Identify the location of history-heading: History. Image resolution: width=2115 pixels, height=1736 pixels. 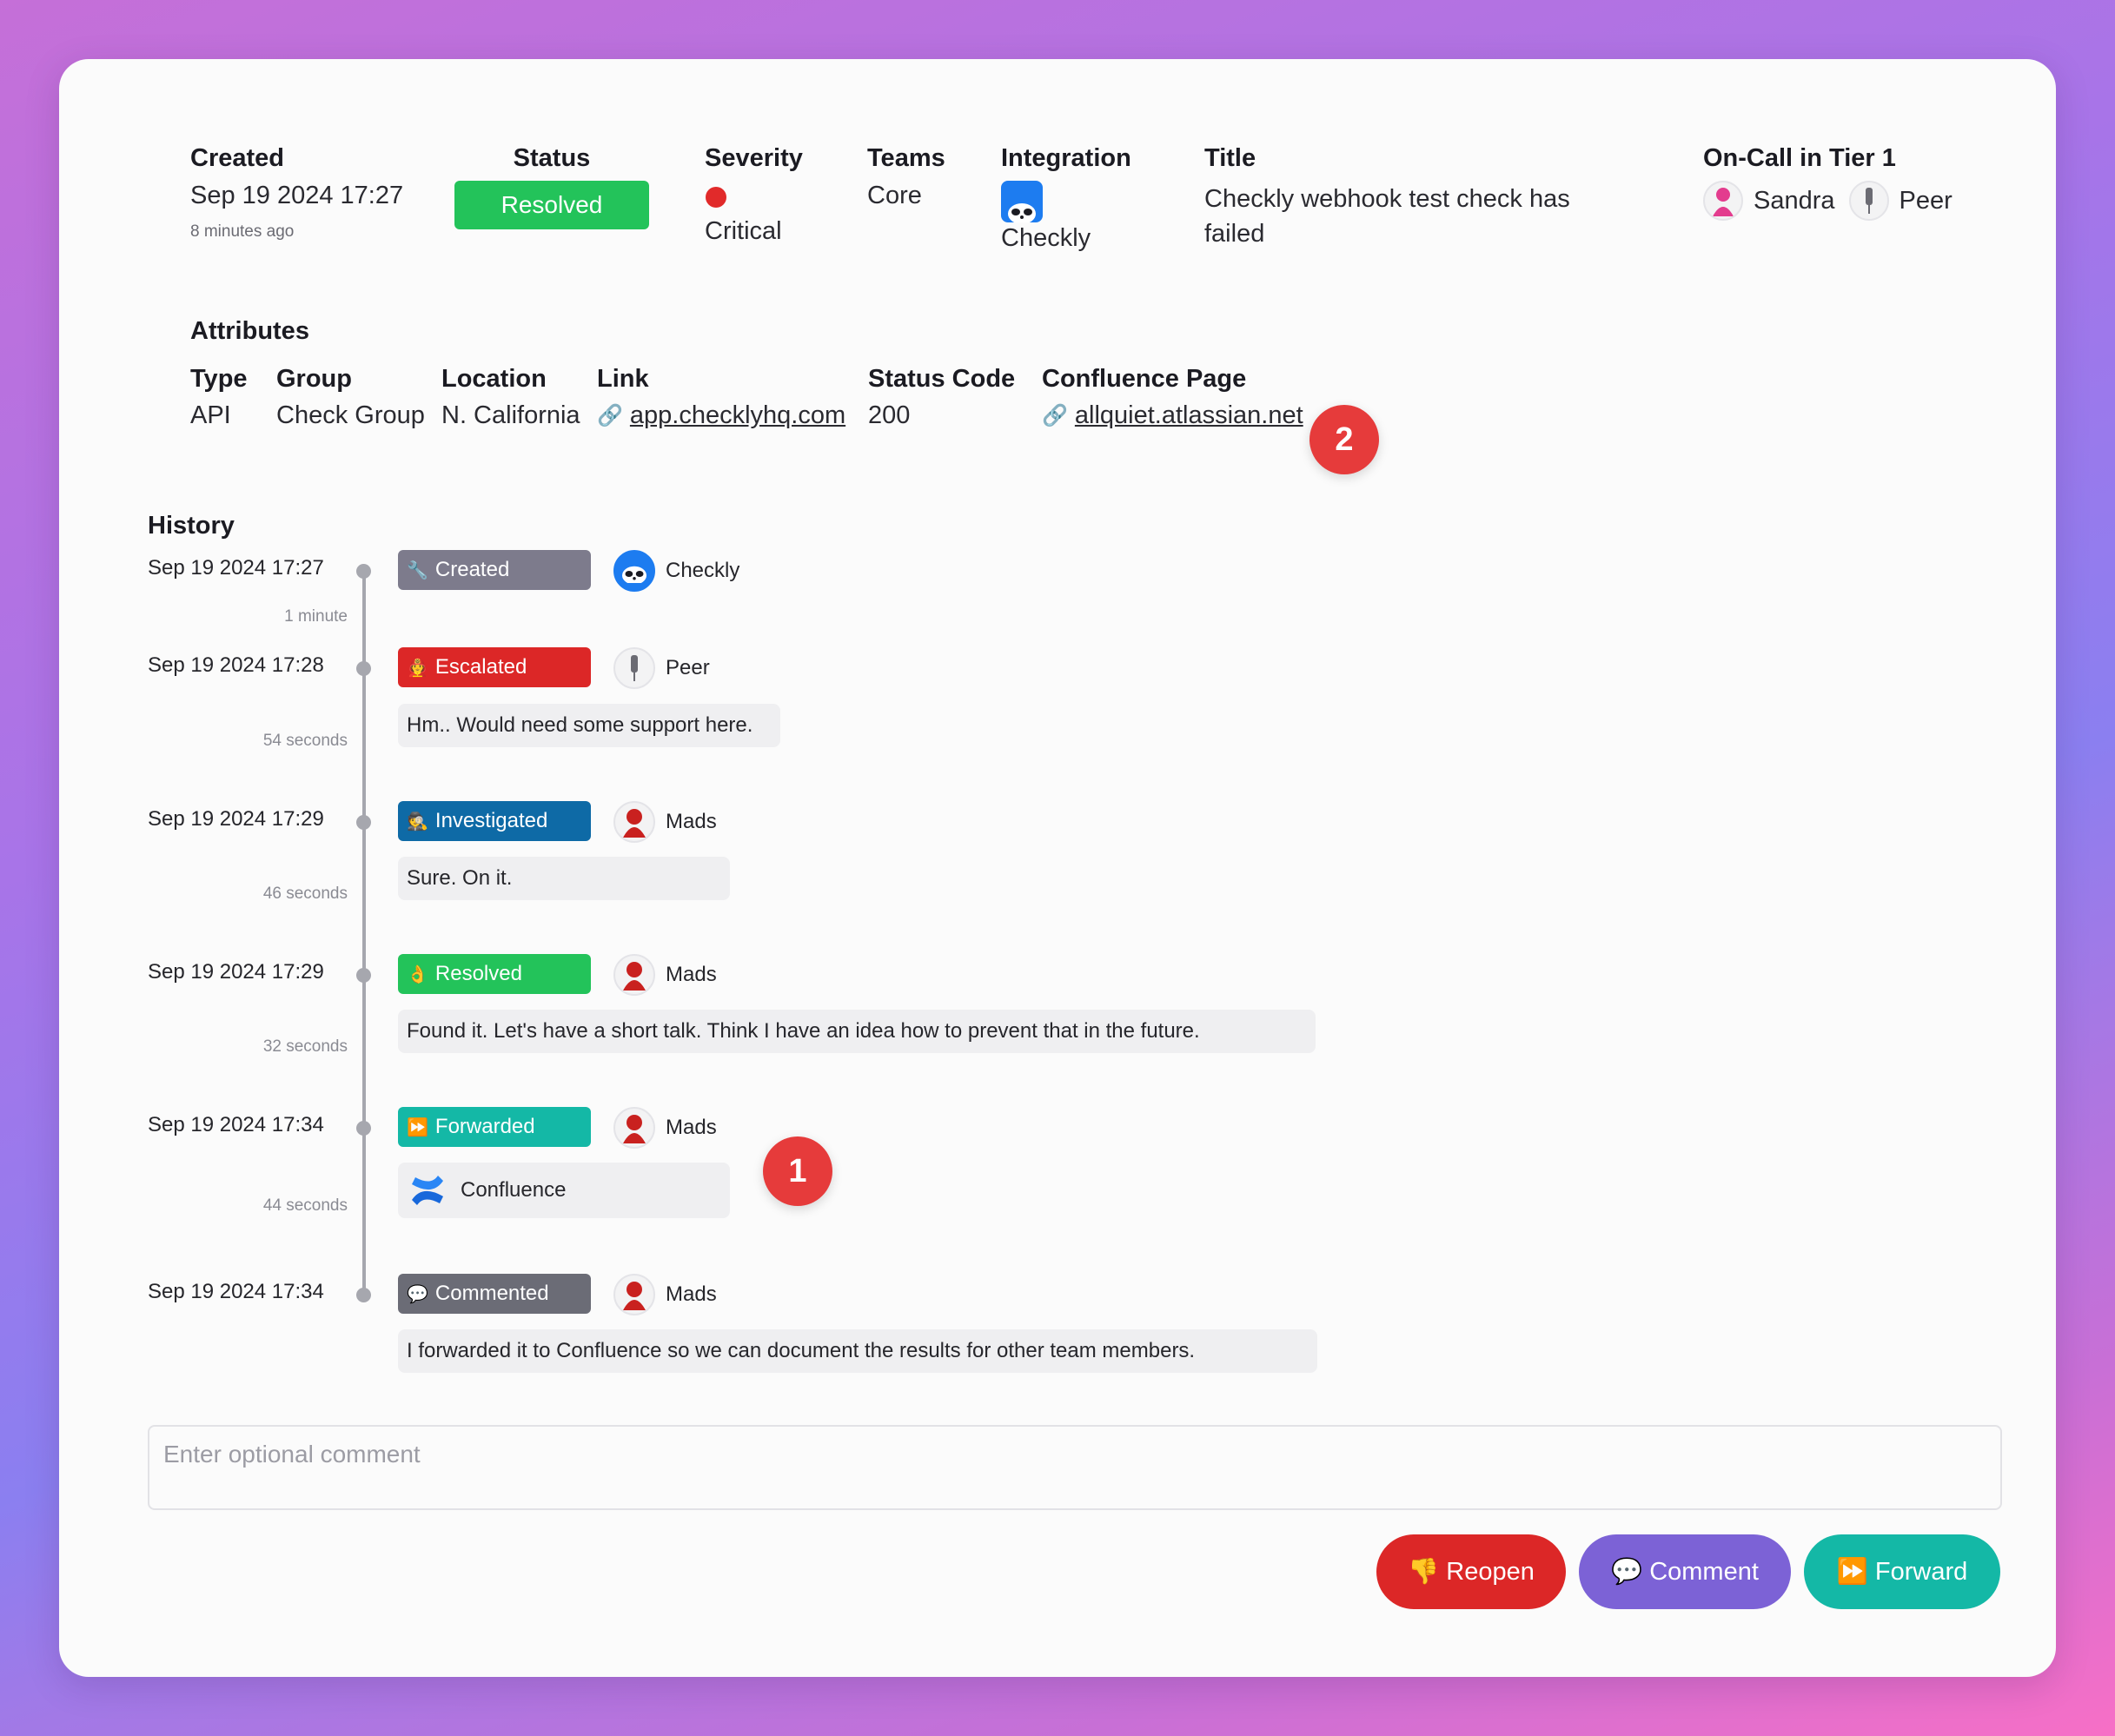
(192, 526).